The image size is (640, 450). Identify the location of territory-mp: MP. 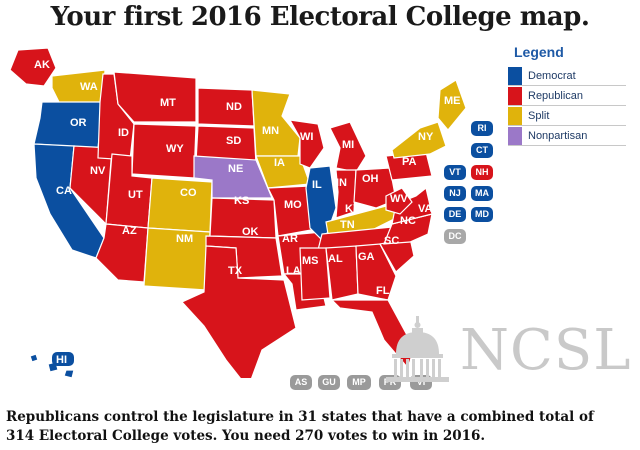
(359, 382).